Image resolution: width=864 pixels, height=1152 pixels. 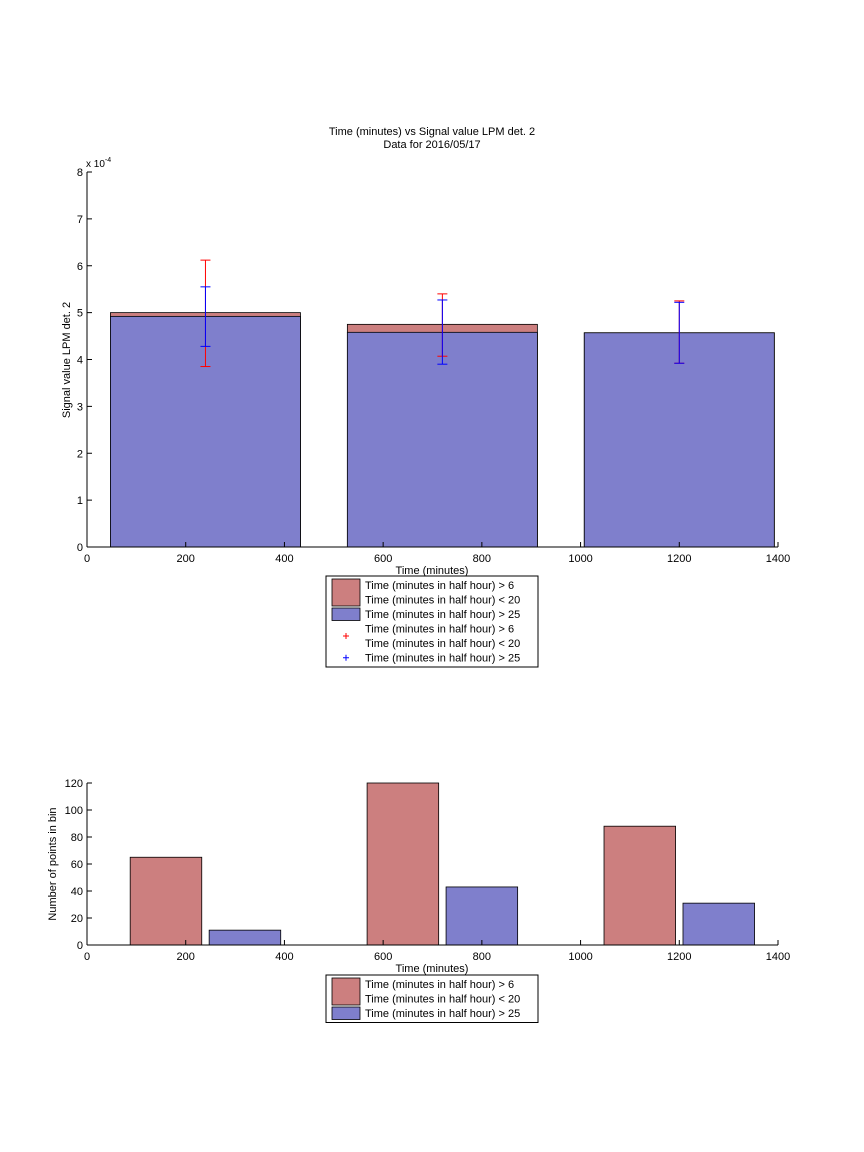 I want to click on chart-subtitle: Data for 2016/05/17, so click(x=431, y=145).